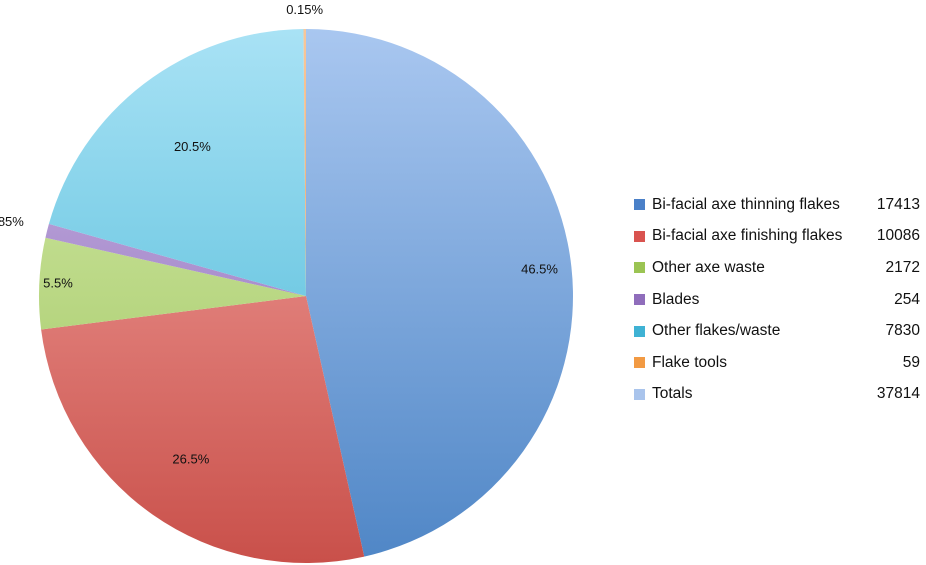 This screenshot has width=926, height=565. Describe the element at coordinates (304, 162) in the screenshot. I see `pie-slice-flake-tools` at that location.